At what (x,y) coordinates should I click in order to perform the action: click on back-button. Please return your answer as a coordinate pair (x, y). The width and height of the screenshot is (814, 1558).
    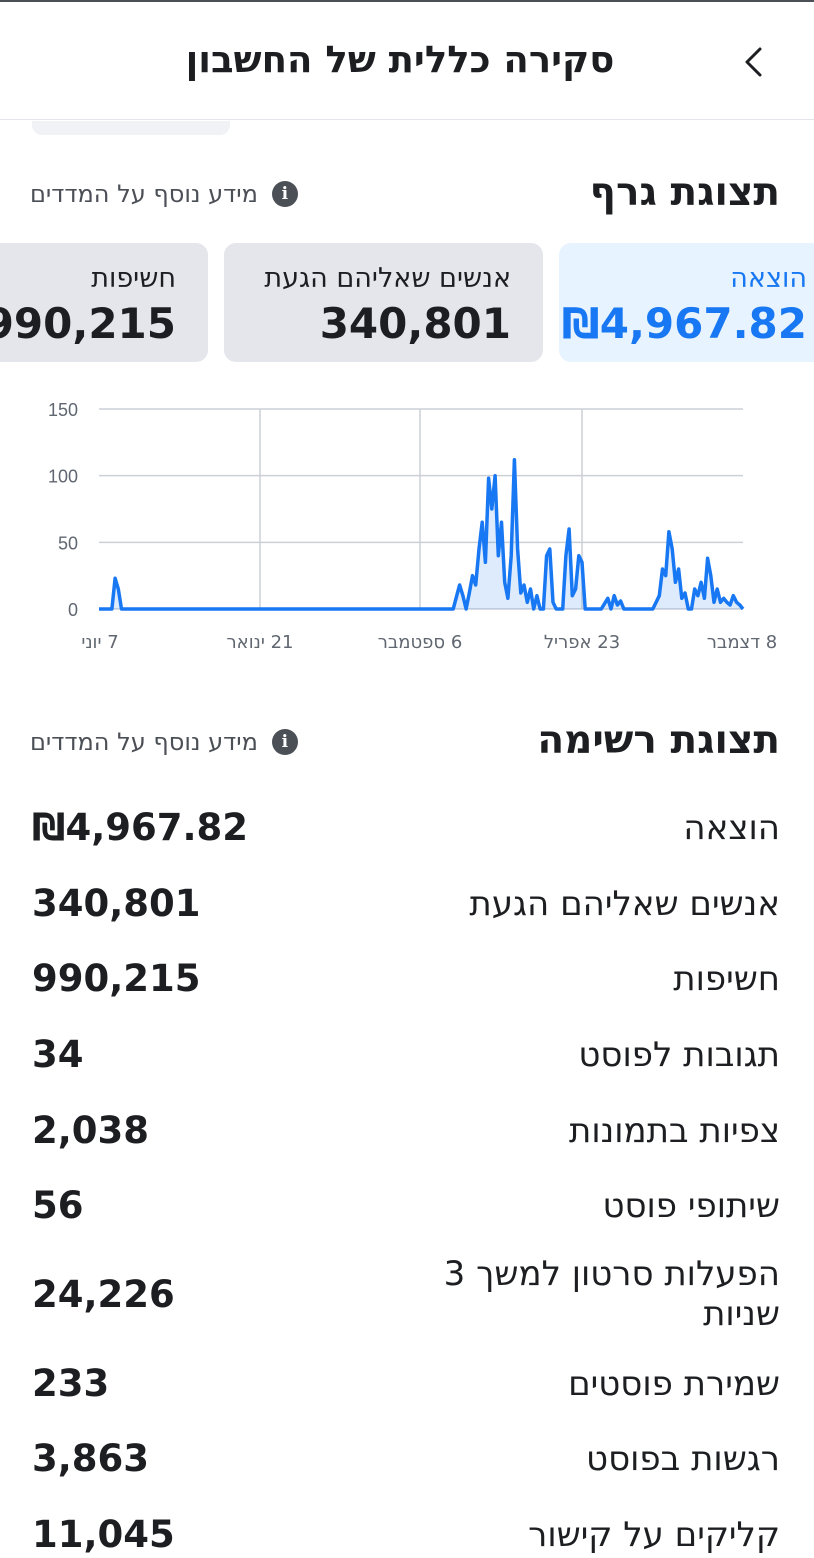
    Looking at the image, I should click on (754, 62).